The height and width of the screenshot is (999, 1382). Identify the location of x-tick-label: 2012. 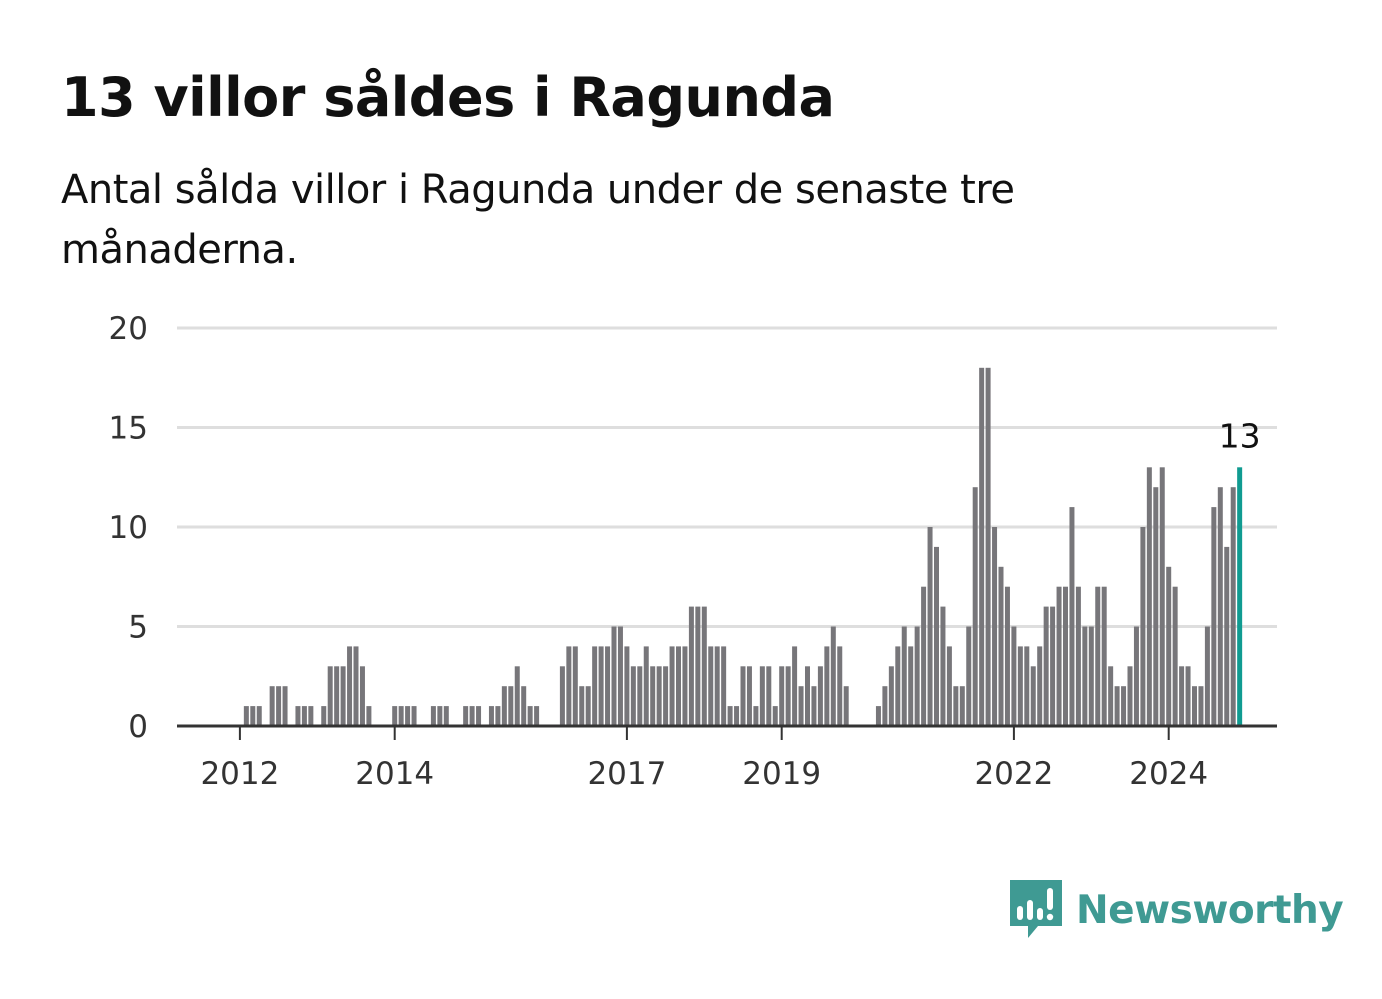
(239, 774).